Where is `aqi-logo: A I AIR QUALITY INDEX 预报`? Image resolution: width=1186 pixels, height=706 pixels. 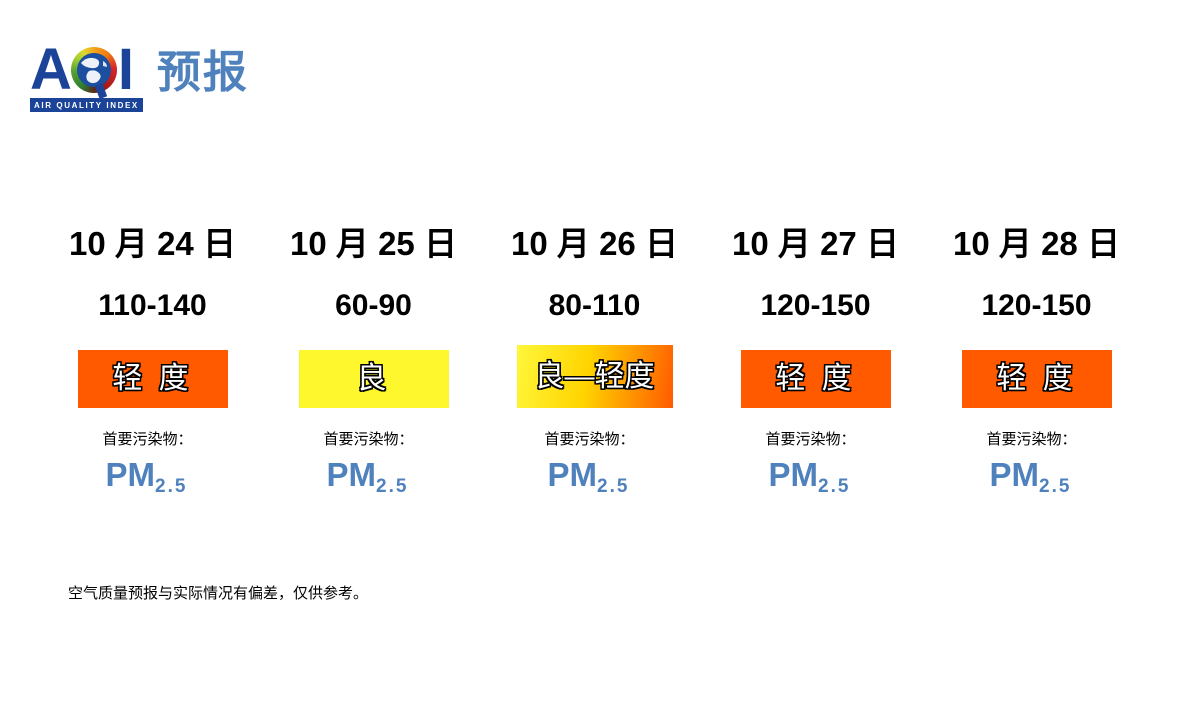 aqi-logo: A I AIR QUALITY INDEX 预报 is located at coordinates (139, 74).